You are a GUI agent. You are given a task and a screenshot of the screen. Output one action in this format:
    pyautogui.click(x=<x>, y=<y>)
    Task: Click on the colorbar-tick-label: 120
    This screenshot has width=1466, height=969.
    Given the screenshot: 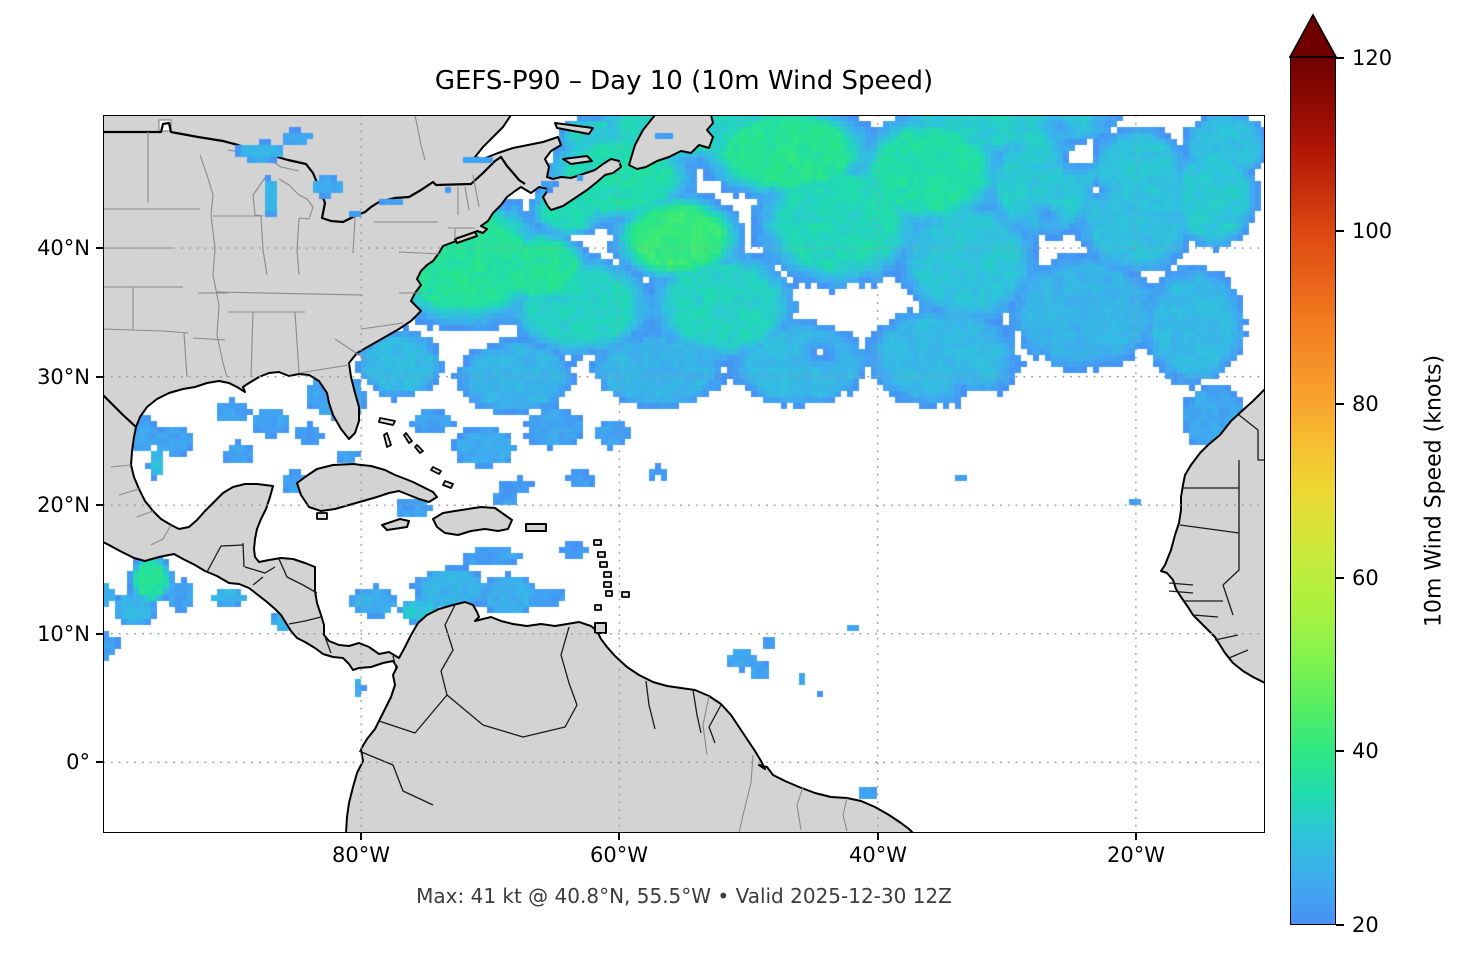 What is the action you would take?
    pyautogui.click(x=1372, y=58)
    